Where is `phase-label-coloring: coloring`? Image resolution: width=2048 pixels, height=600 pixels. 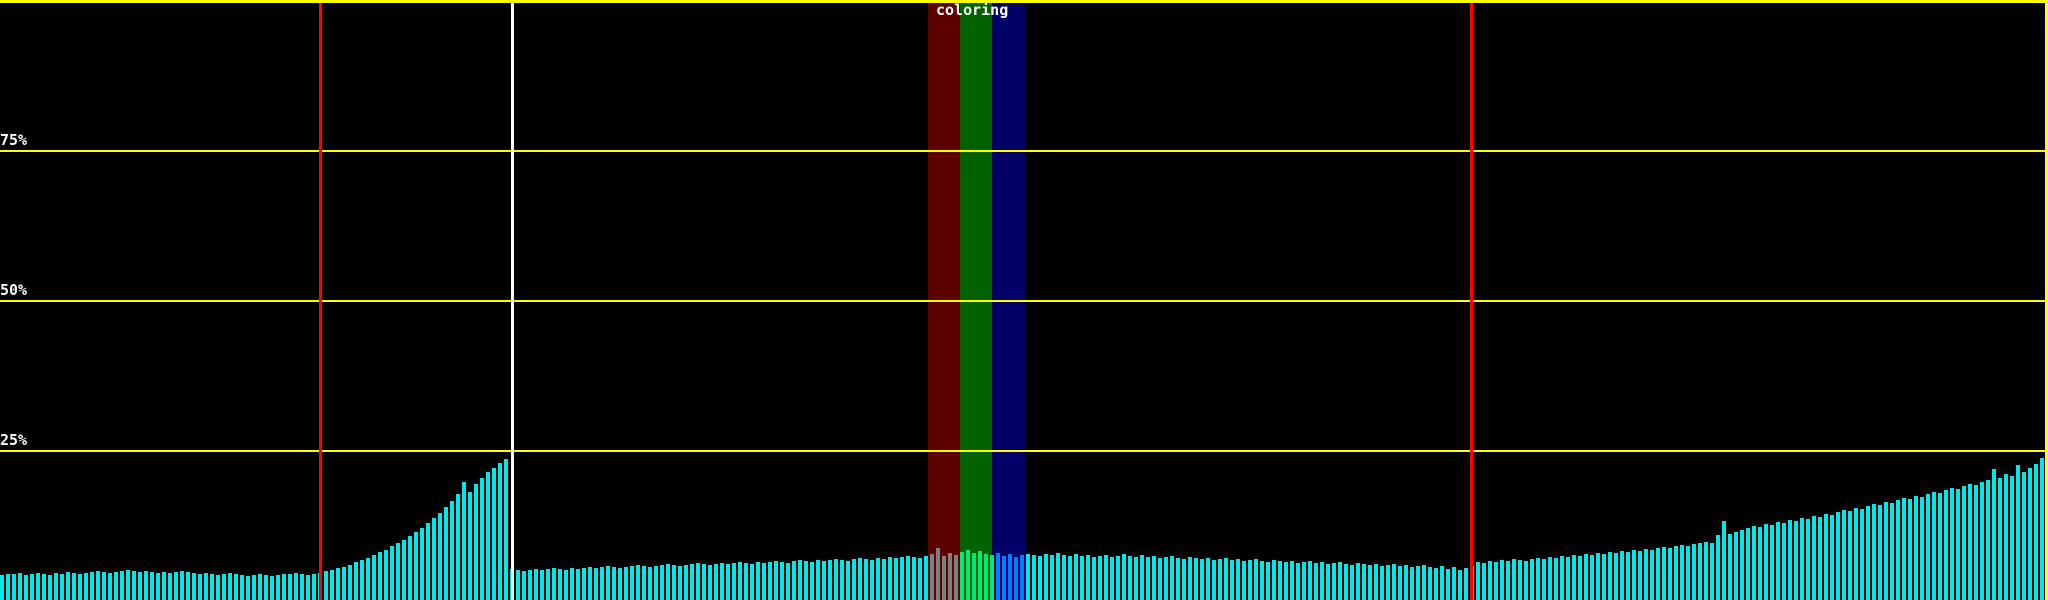
phase-label-coloring: coloring is located at coordinates (972, 10).